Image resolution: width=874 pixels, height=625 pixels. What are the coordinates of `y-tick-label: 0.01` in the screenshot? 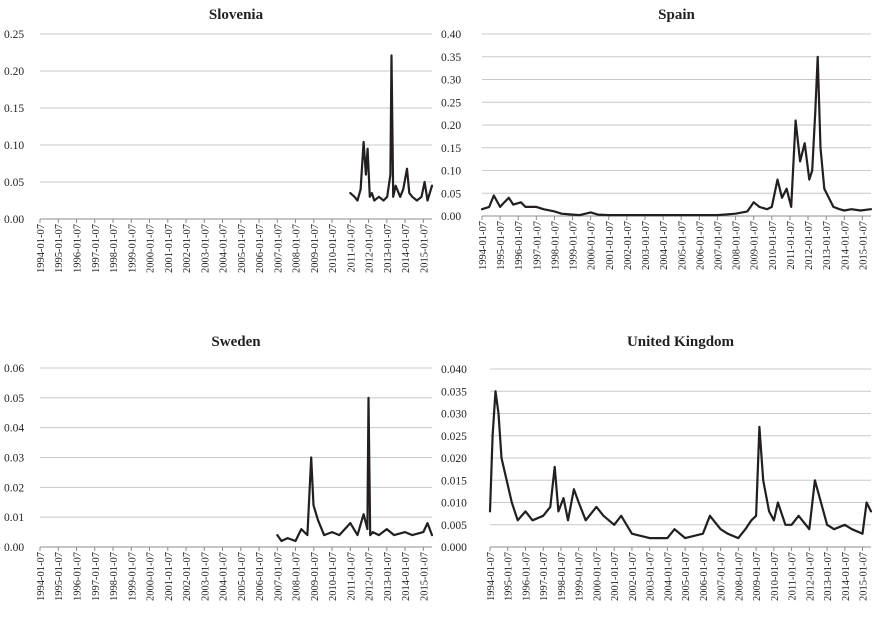 It's located at (14, 518).